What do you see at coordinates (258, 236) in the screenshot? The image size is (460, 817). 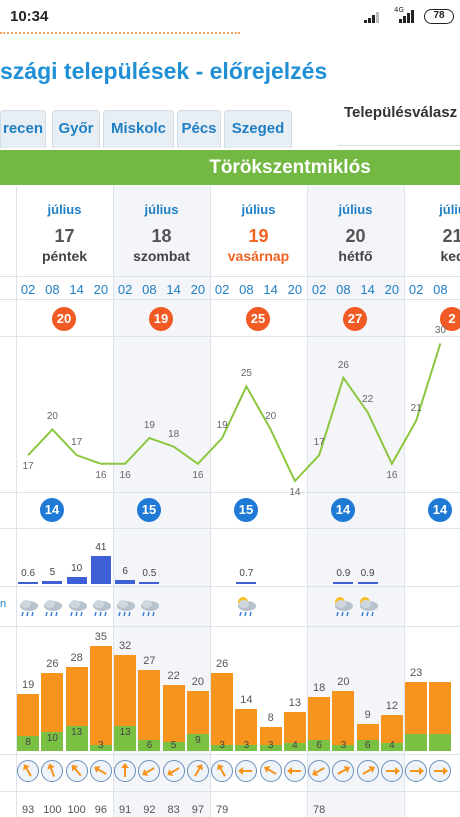 I see `day-number: 19` at bounding box center [258, 236].